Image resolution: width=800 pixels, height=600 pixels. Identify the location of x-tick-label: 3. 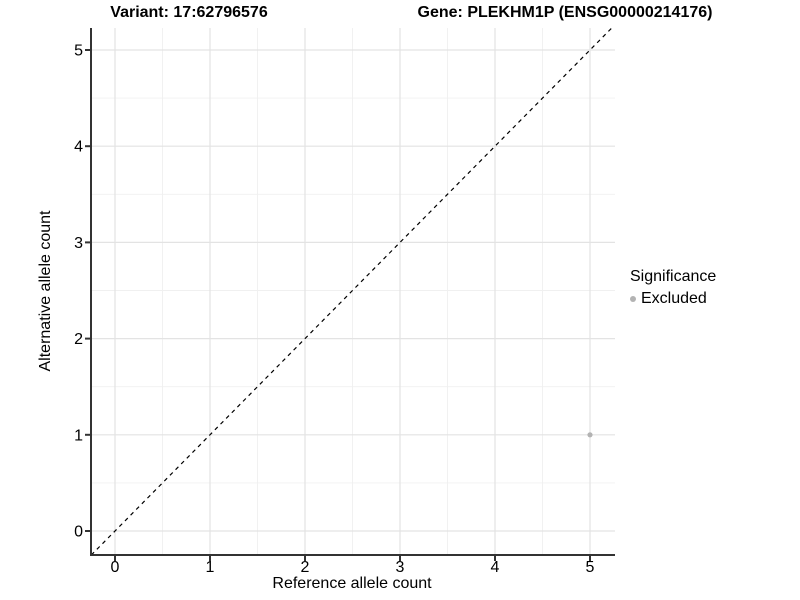
(400, 567).